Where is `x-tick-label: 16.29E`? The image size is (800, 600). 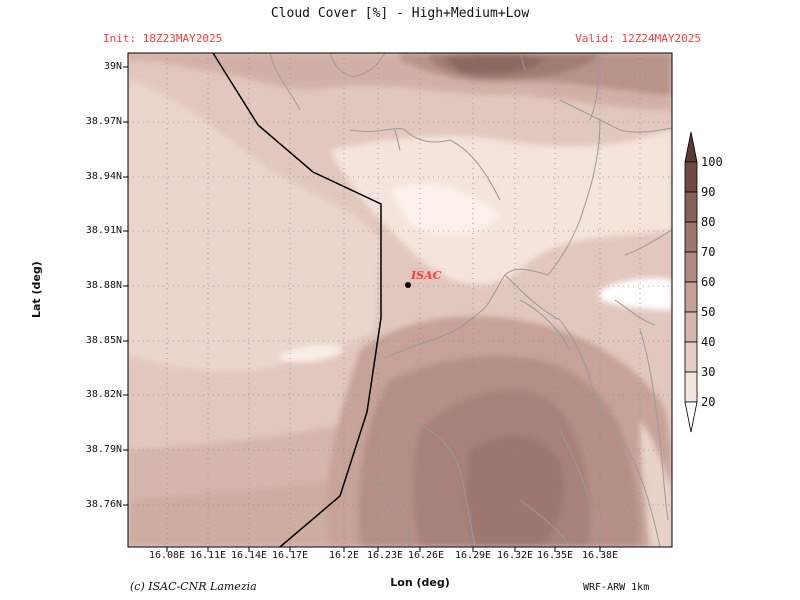
x-tick-label: 16.29E is located at coordinates (473, 555).